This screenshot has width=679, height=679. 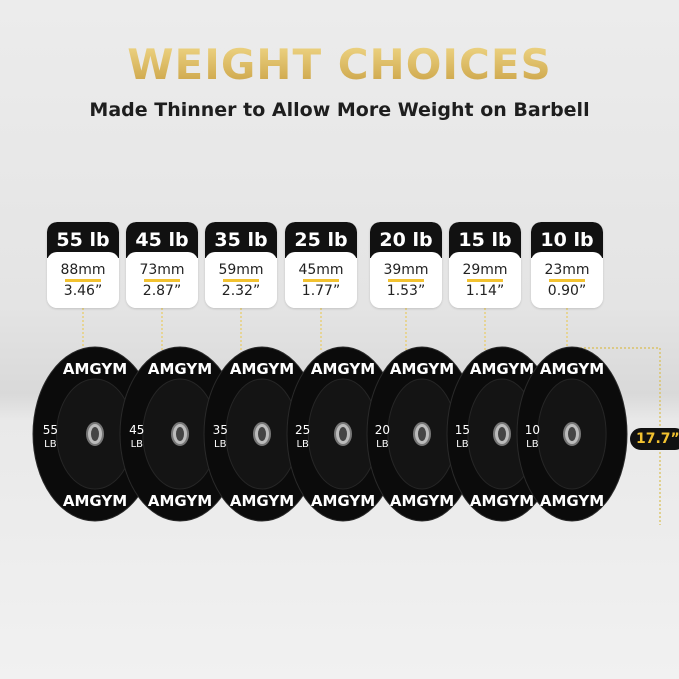 I want to click on thickness-inch: 0.90”, so click(x=567, y=291).